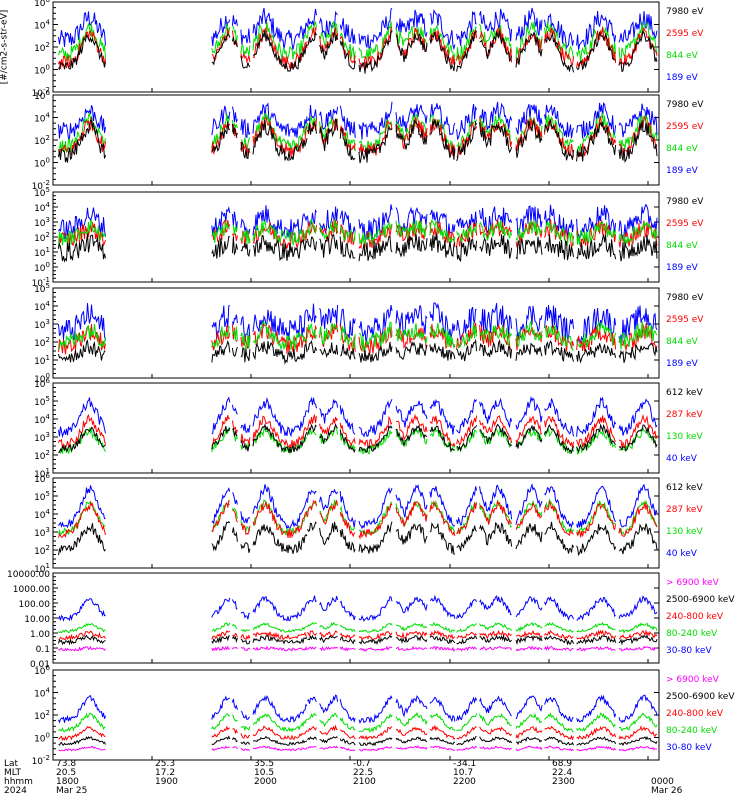 The width and height of the screenshot is (750, 800). What do you see at coordinates (71, 791) in the screenshot?
I see `x-tick-date: Mar 25` at bounding box center [71, 791].